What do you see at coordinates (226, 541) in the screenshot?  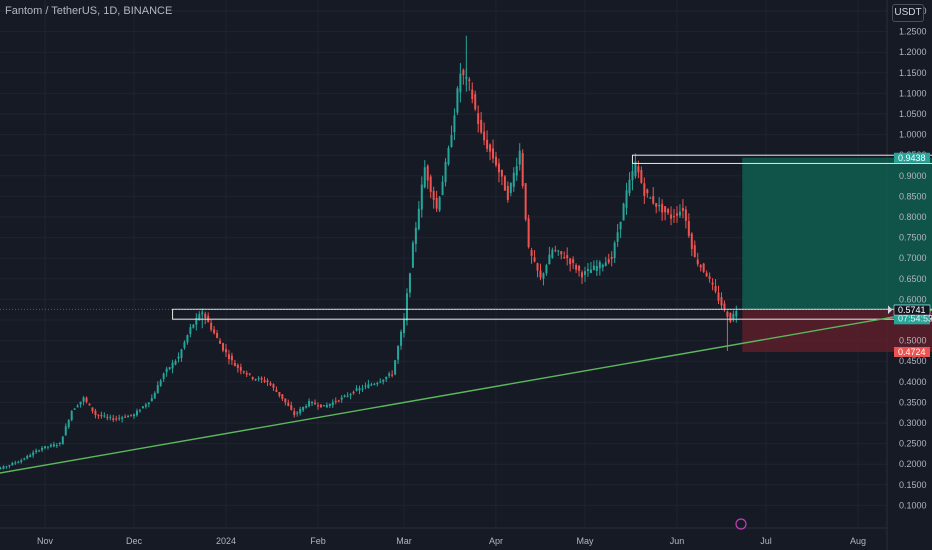 I see `x-tick-label: 2024` at bounding box center [226, 541].